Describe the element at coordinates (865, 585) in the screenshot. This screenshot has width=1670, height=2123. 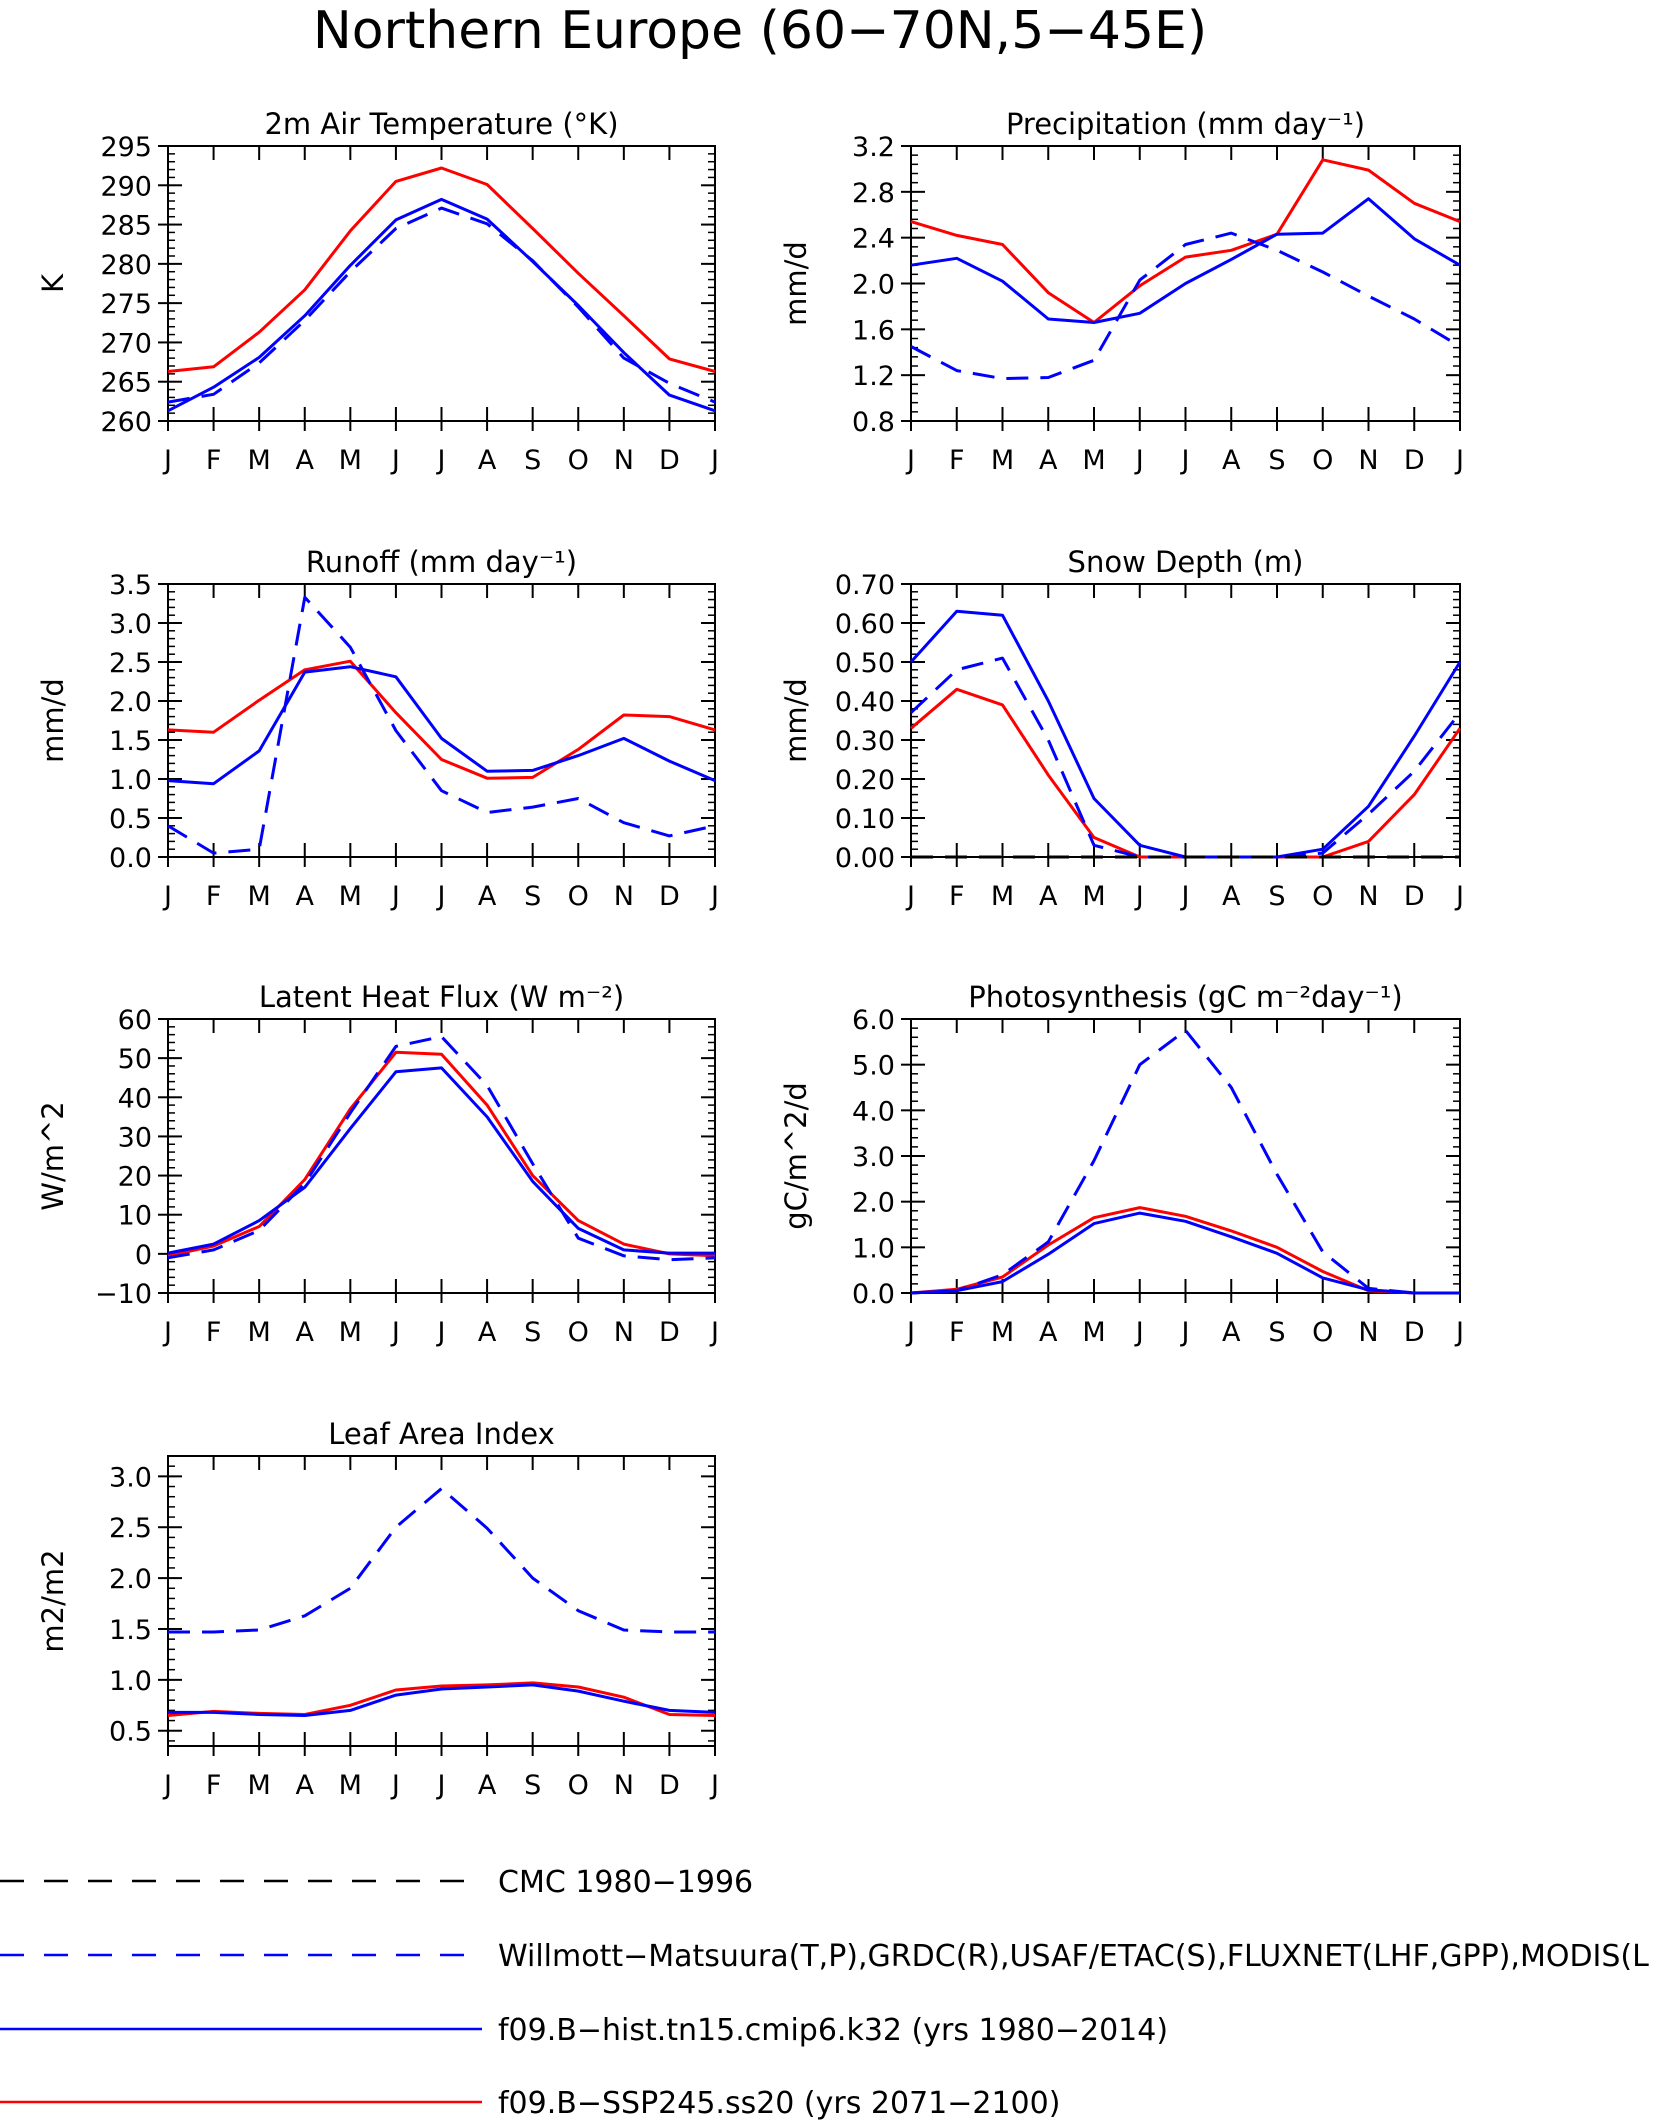
I see `y-tick-label: 0.70` at that location.